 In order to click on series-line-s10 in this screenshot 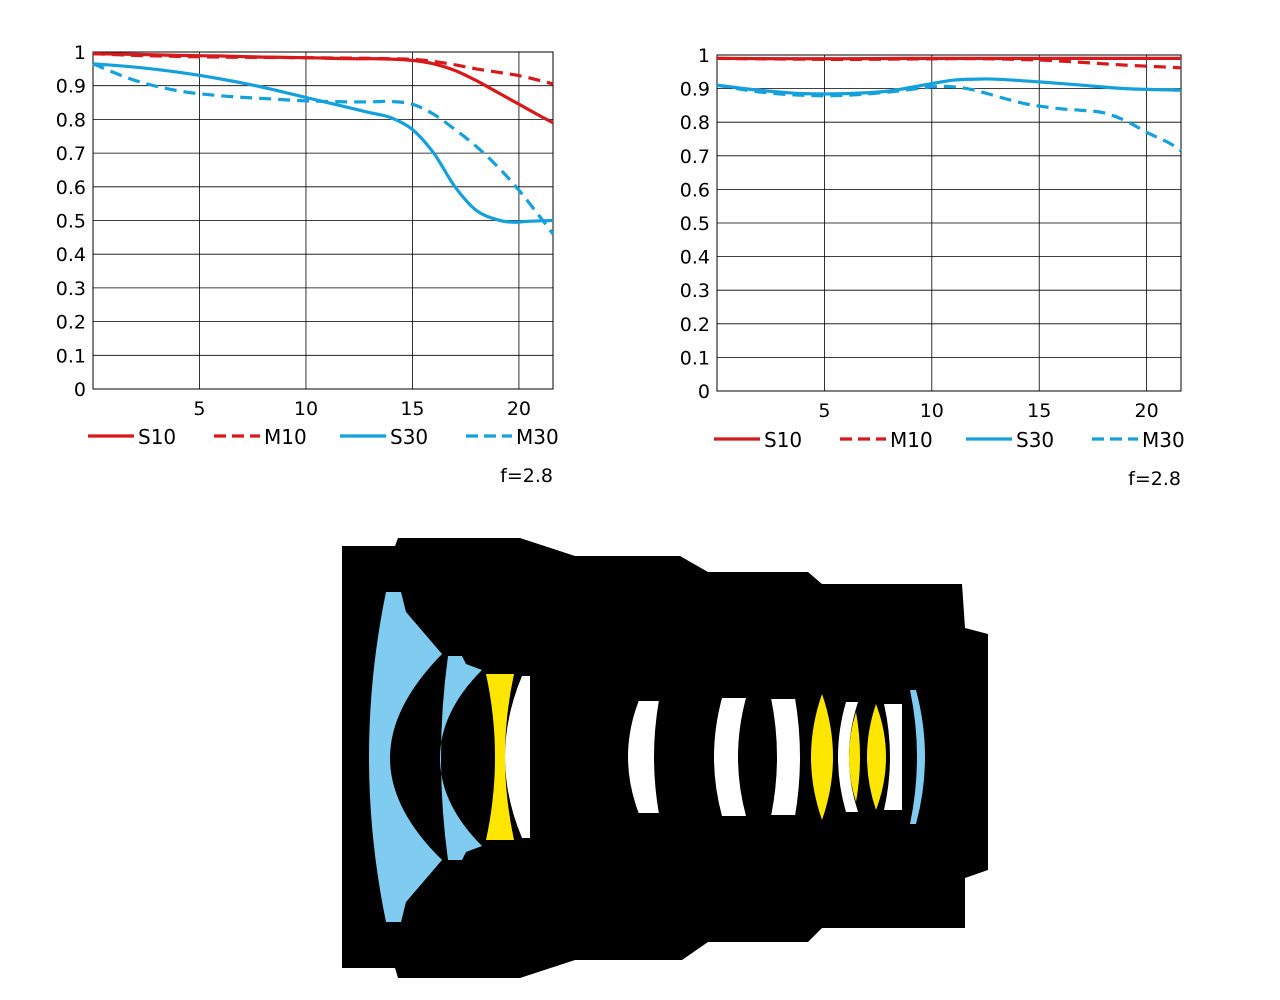, I will do `click(323, 88)`.